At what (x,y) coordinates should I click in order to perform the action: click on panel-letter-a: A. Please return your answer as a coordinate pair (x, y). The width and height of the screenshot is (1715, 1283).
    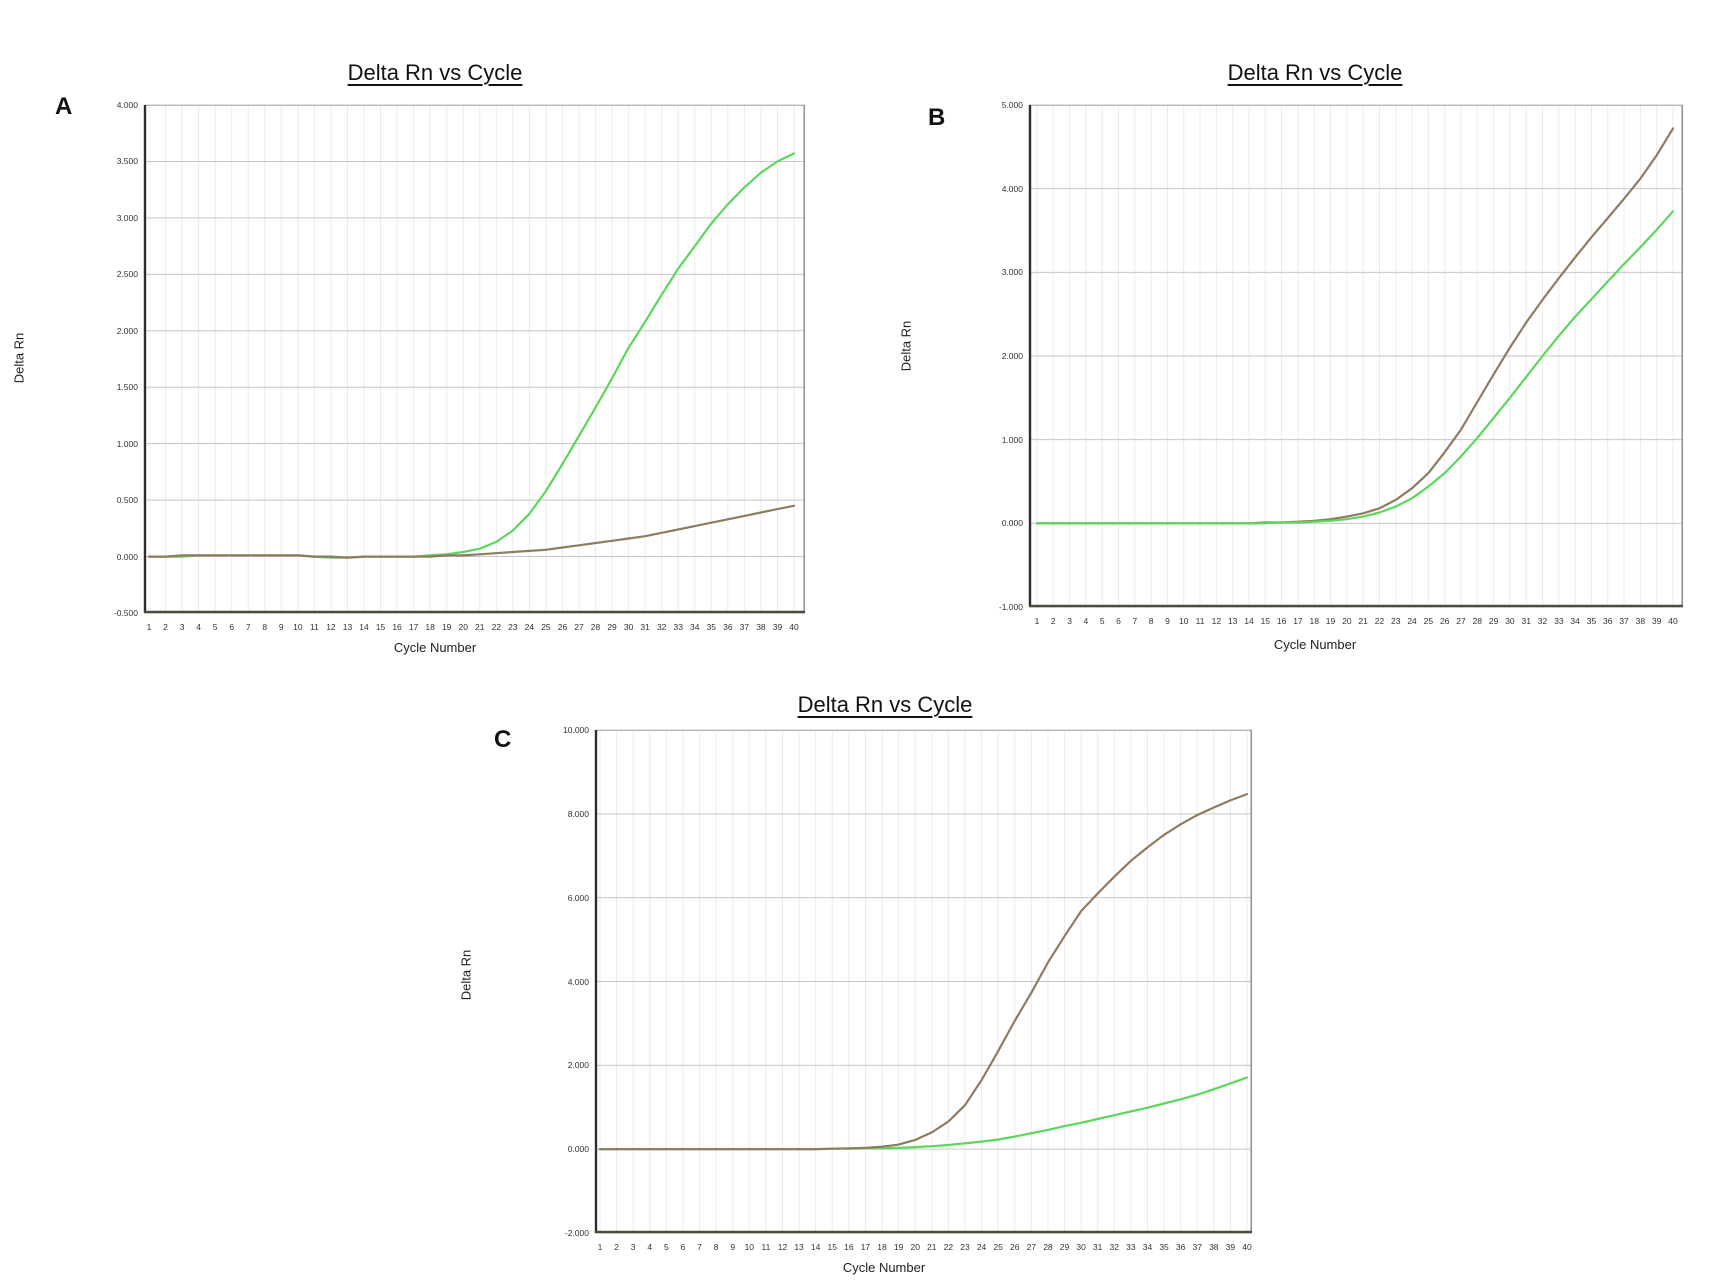
    Looking at the image, I should click on (64, 106).